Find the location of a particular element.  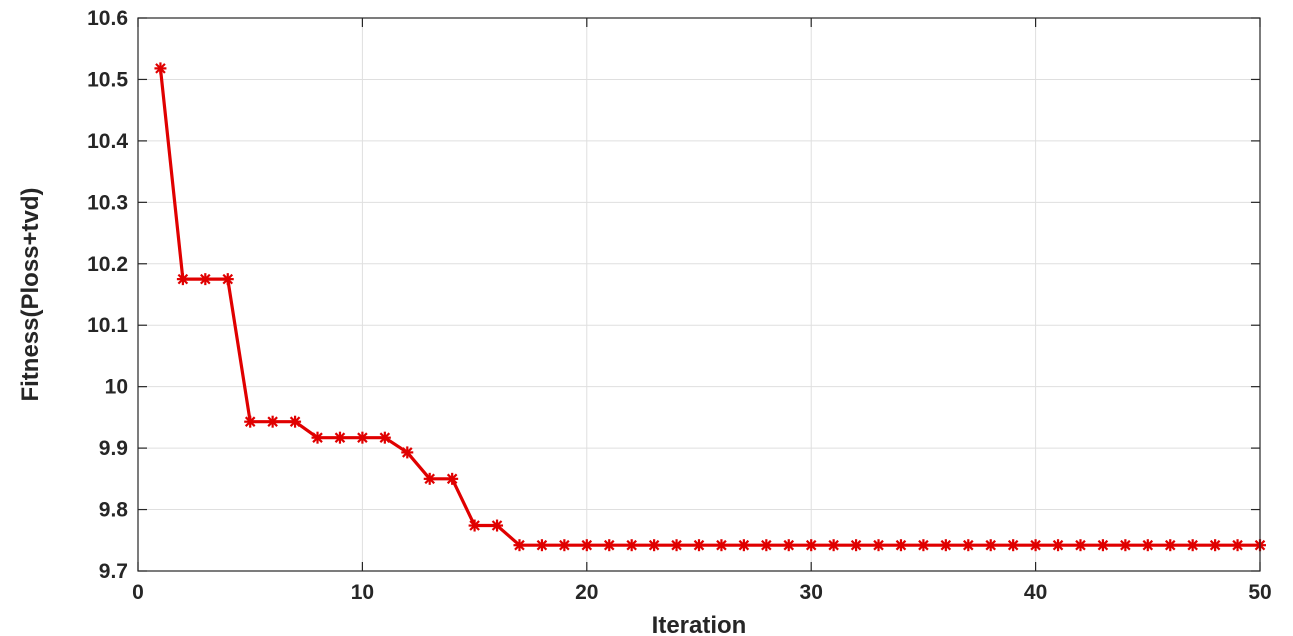

y-tick-label: 10.3 is located at coordinates (107, 202).